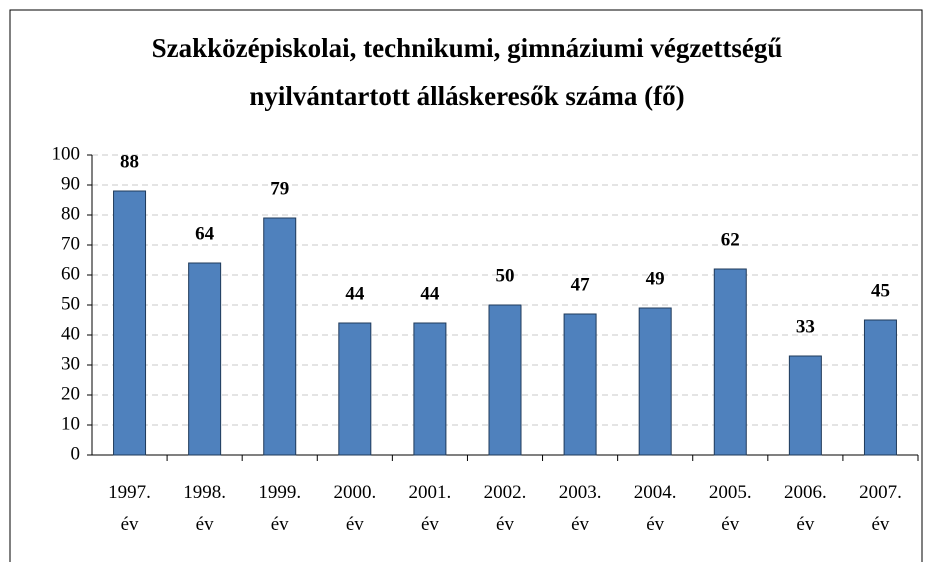  I want to click on y-tick-label: 70, so click(70, 243).